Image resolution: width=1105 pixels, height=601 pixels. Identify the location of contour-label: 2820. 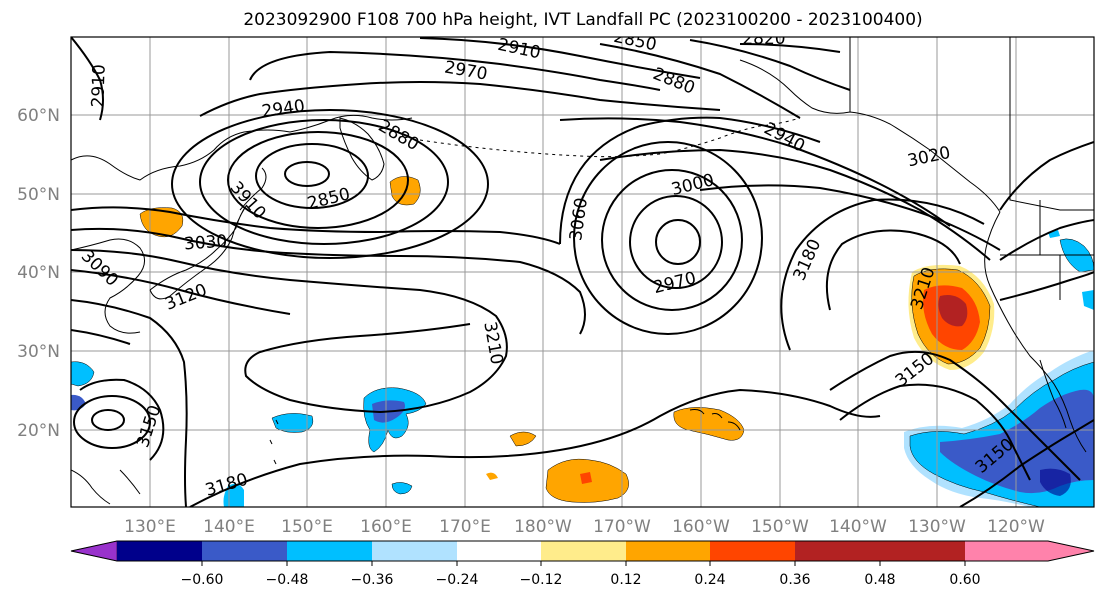
(763, 39).